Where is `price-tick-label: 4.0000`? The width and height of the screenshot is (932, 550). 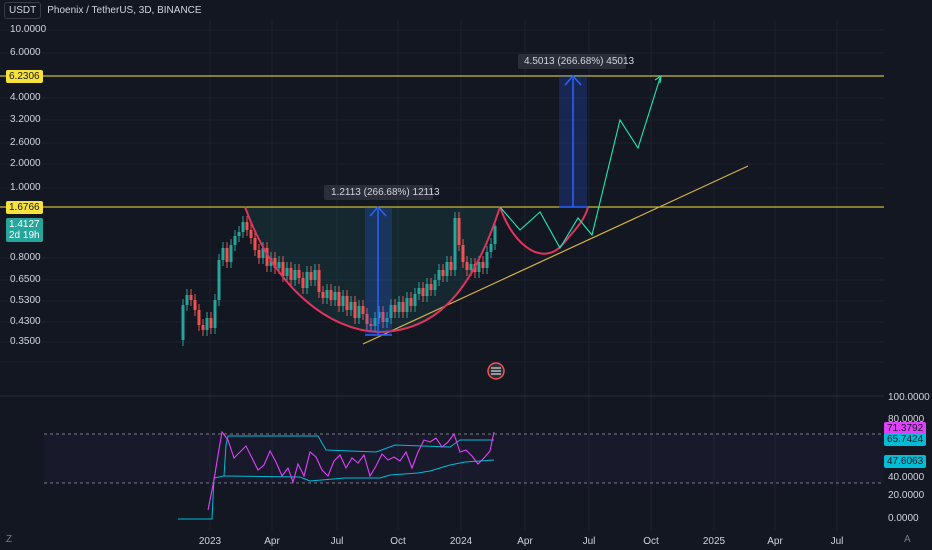
price-tick-label: 4.0000 is located at coordinates (25, 97).